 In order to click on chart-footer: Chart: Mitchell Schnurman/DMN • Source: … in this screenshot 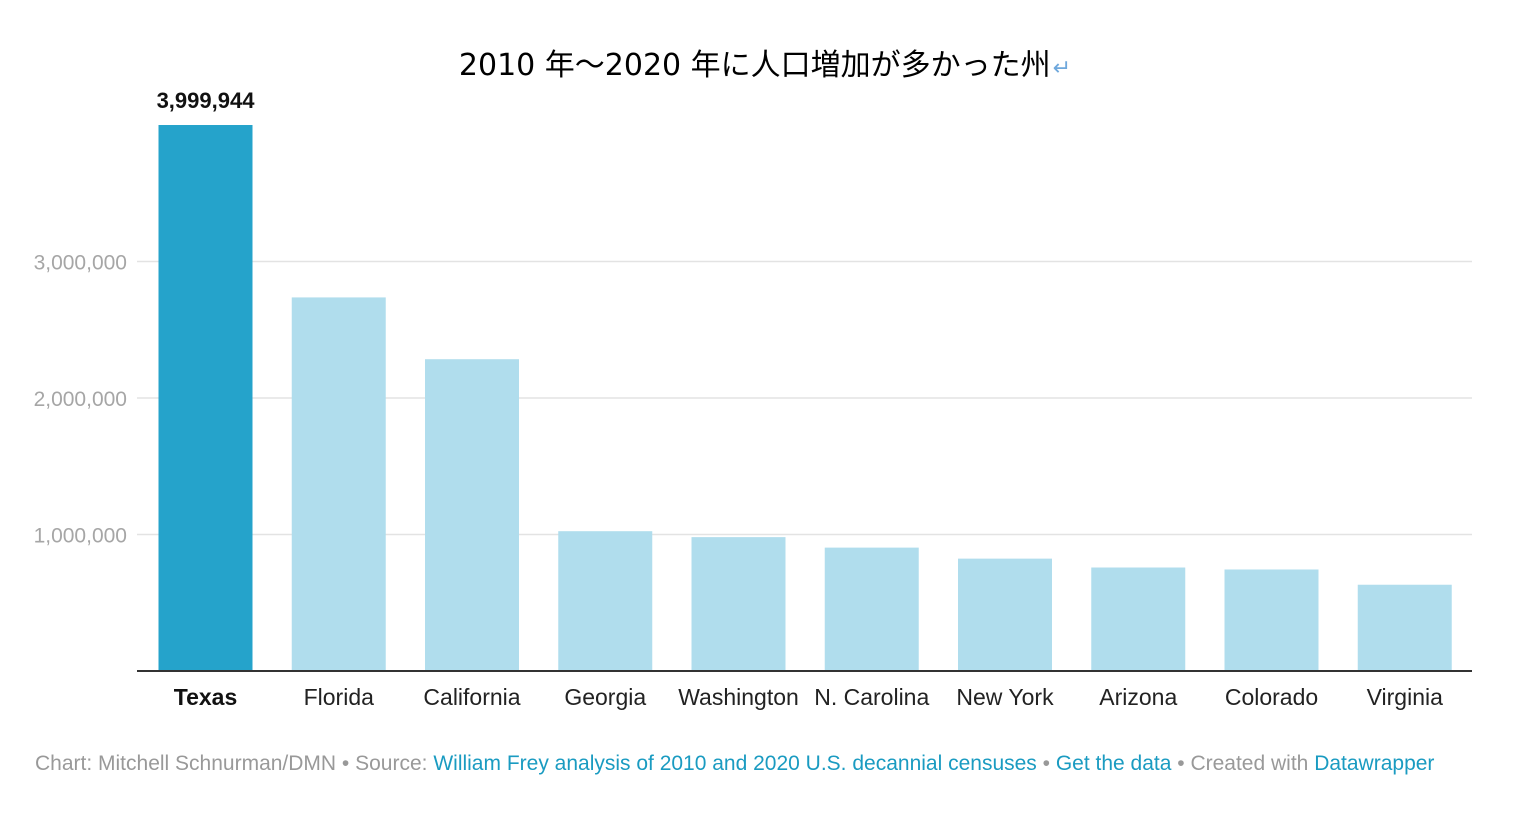, I will do `click(734, 764)`.